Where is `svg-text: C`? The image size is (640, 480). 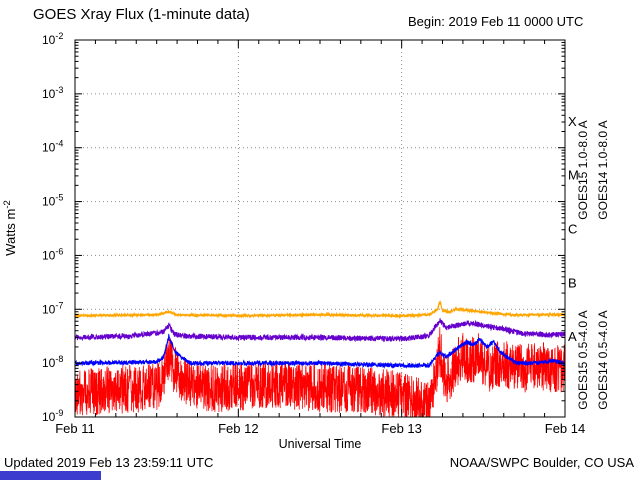 svg-text: C is located at coordinates (572, 229).